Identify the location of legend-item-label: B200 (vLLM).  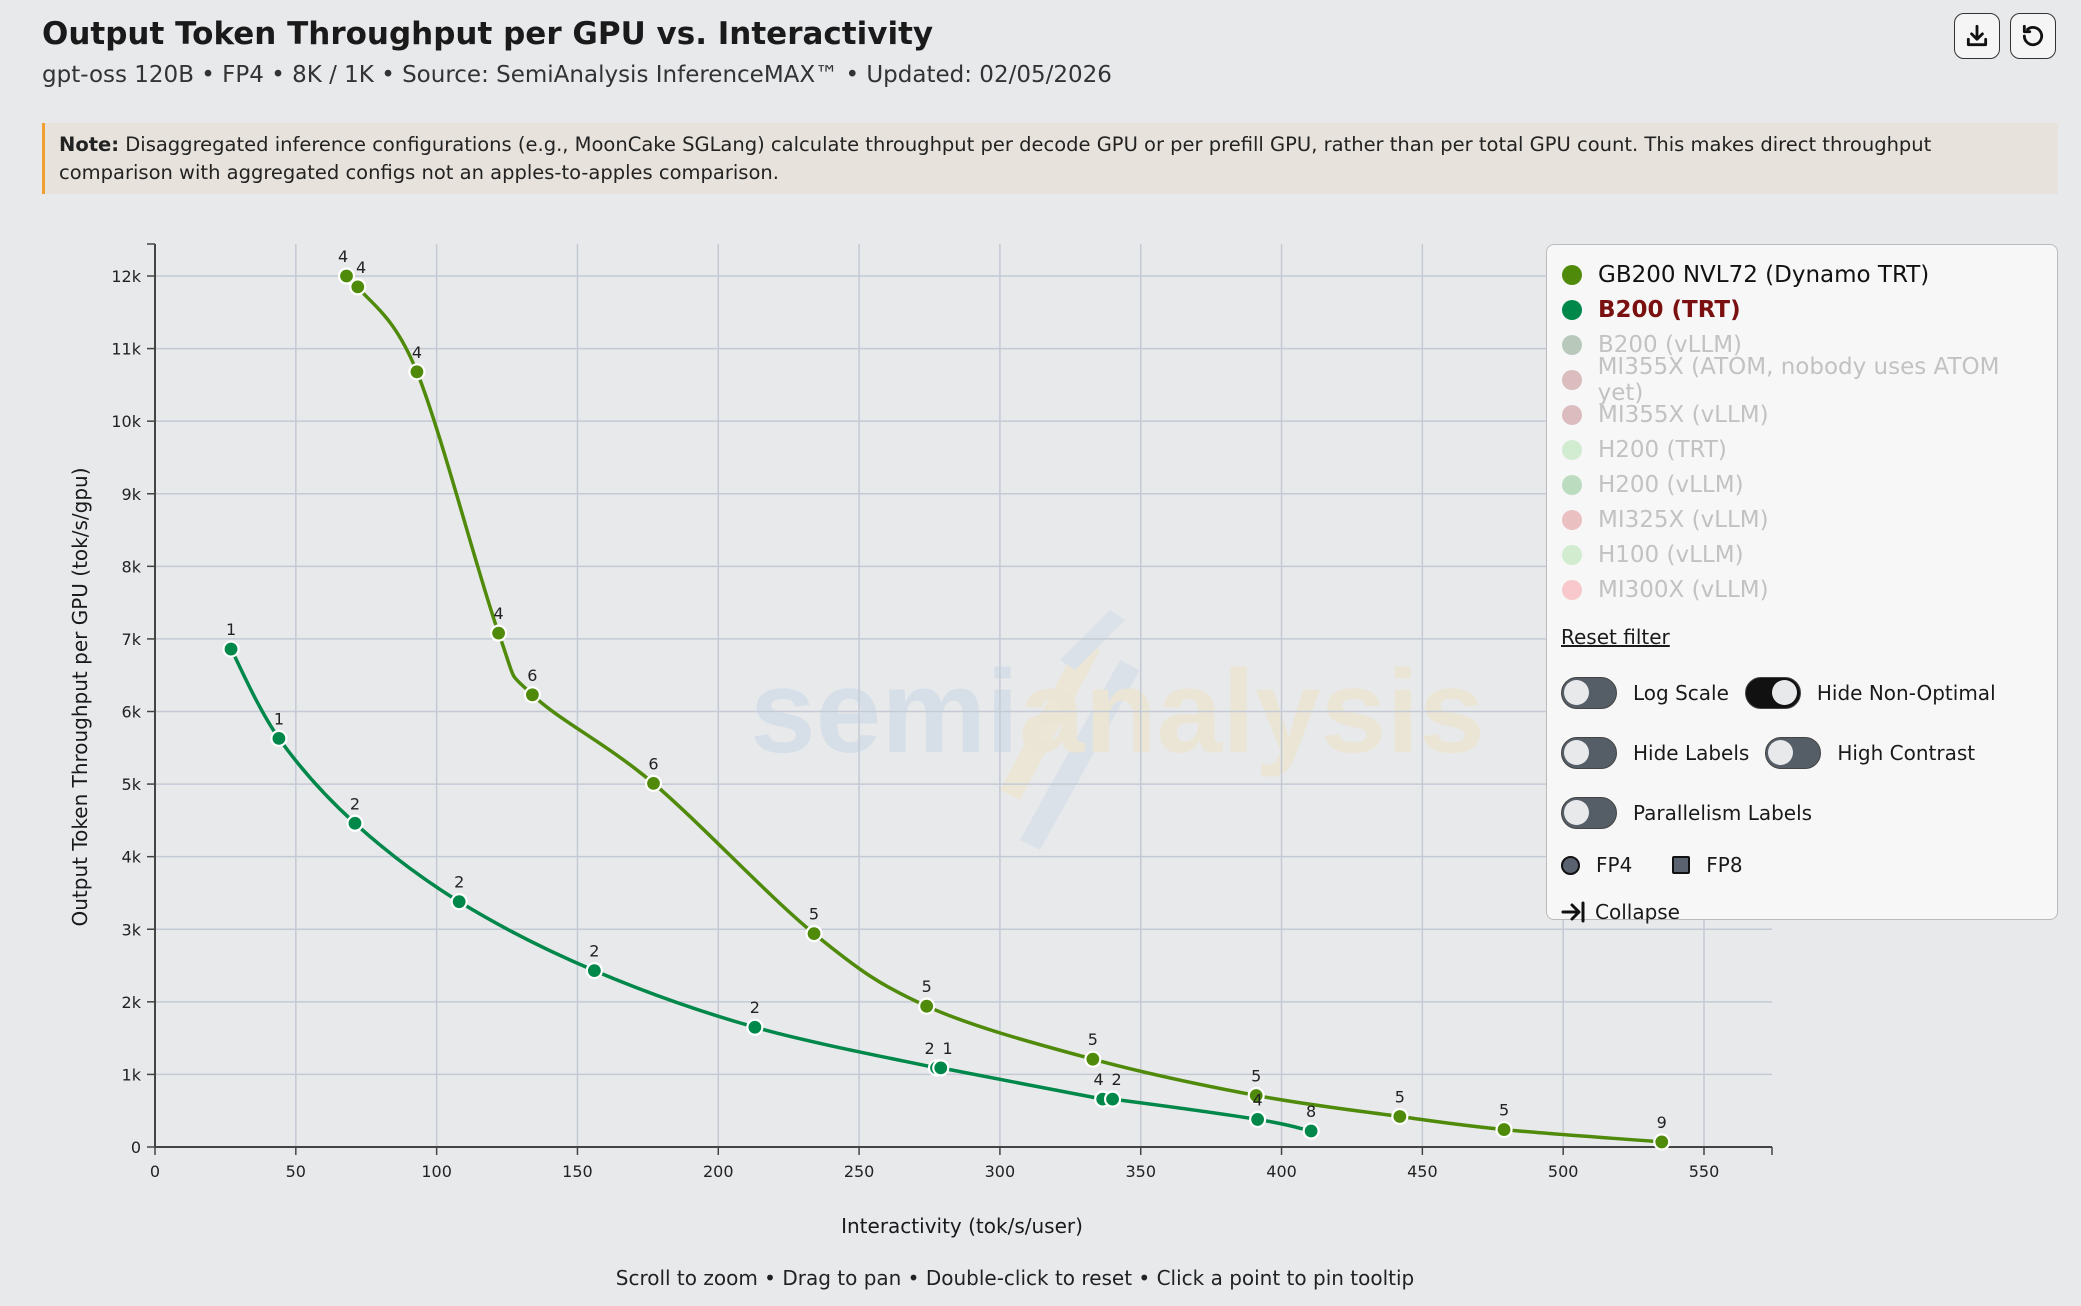
(1670, 344).